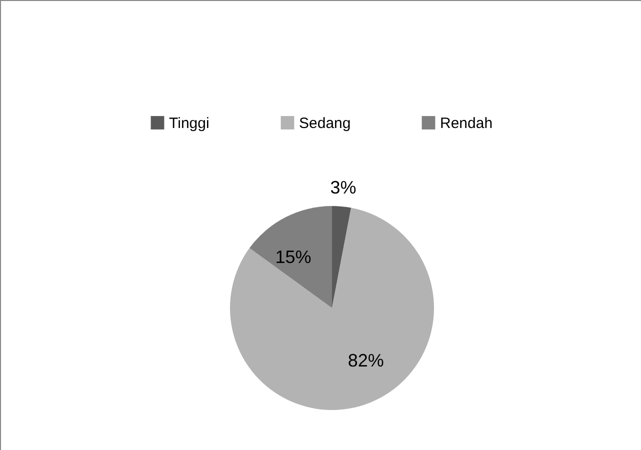 The width and height of the screenshot is (641, 450). What do you see at coordinates (293, 257) in the screenshot?
I see `data-label: 15%` at bounding box center [293, 257].